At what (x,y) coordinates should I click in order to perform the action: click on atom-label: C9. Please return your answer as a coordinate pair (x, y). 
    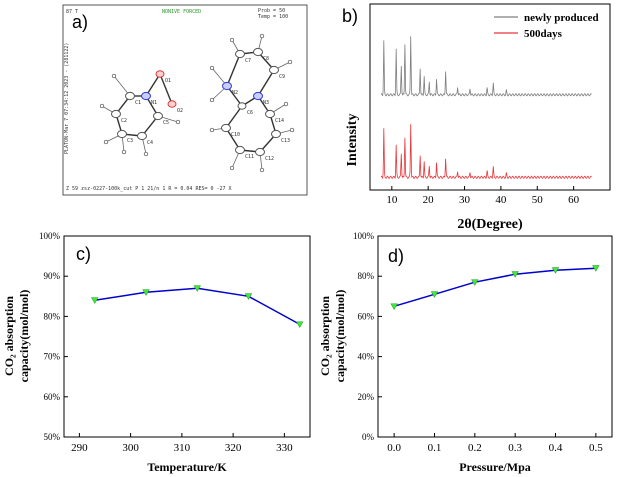
    Looking at the image, I should click on (282, 77).